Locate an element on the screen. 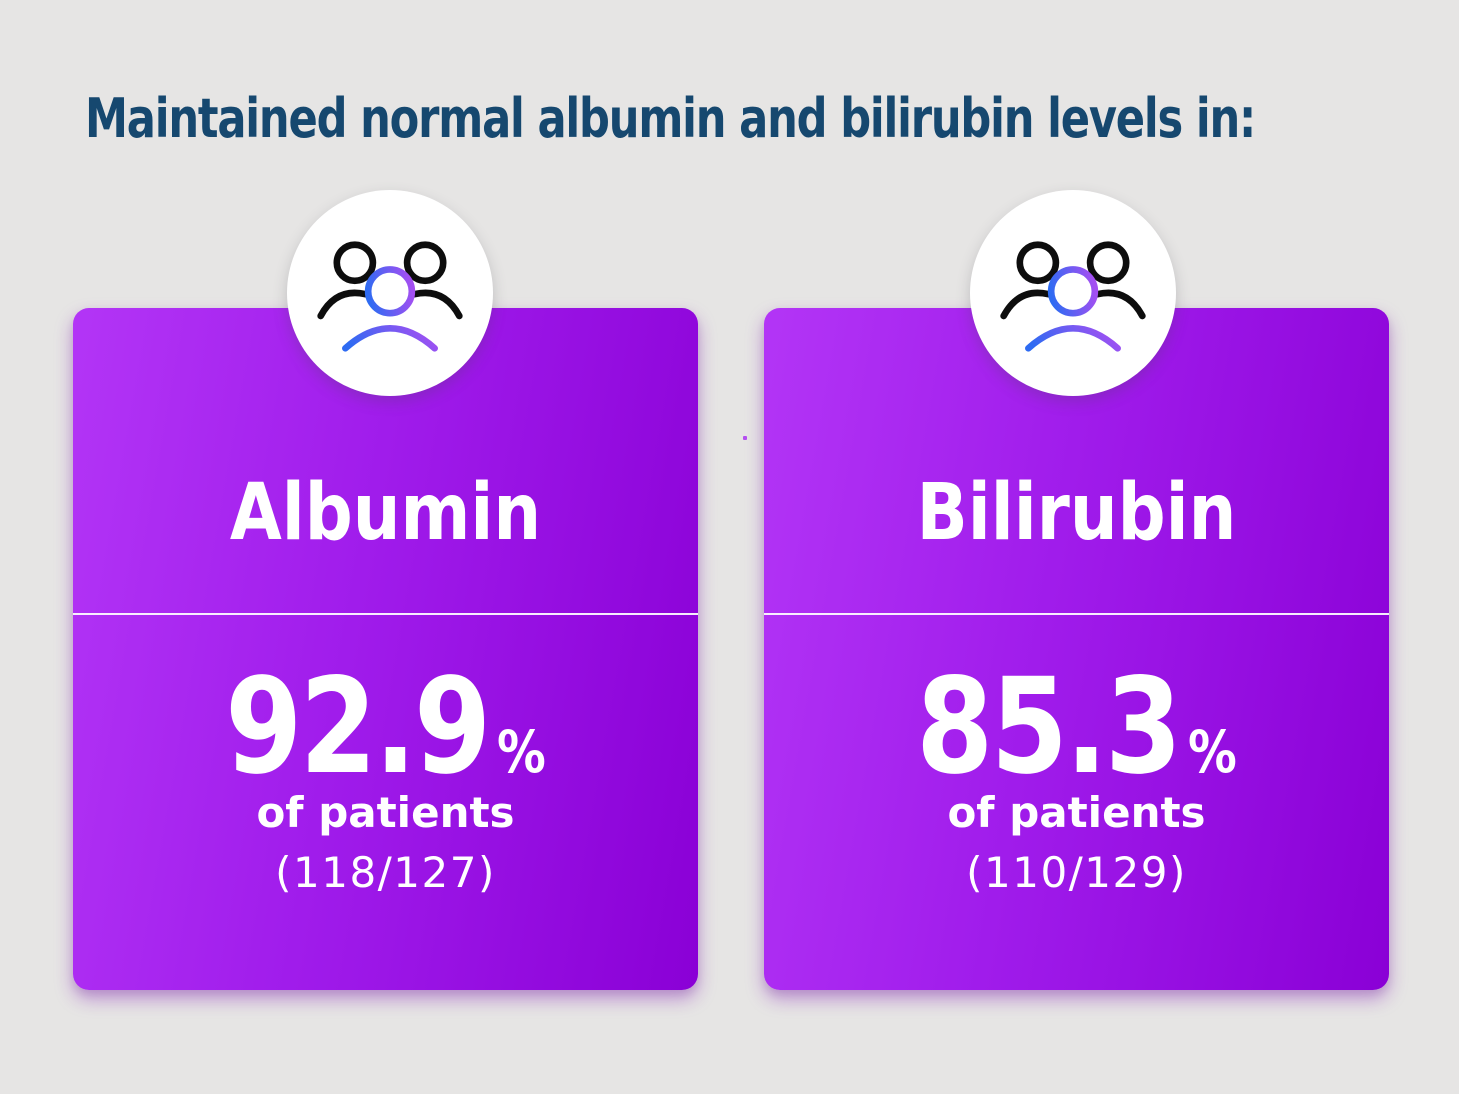 Image resolution: width=1459 pixels, height=1094 pixels. stat-line-bilirubin: 85.3% is located at coordinates (1076, 727).